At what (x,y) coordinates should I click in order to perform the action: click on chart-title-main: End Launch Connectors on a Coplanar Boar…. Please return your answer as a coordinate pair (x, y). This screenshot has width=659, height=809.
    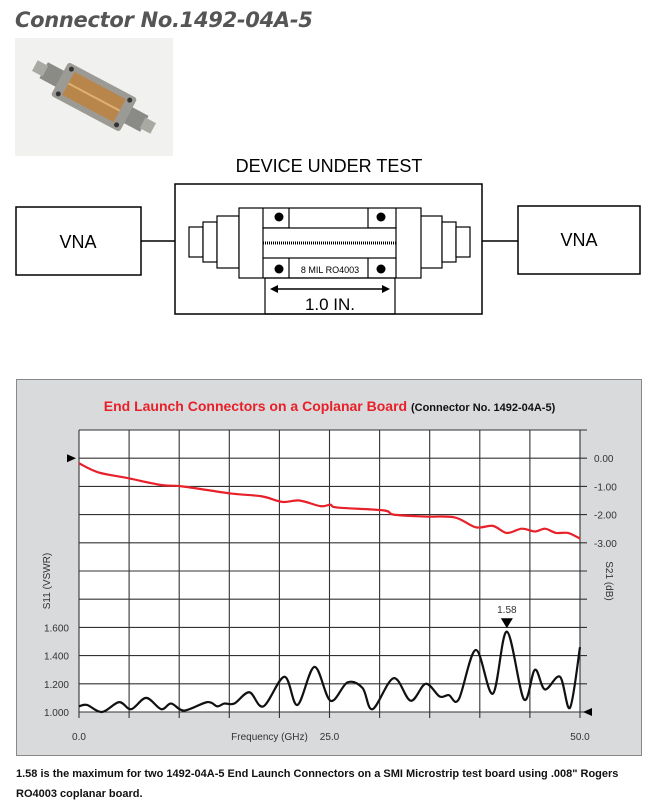
    Looking at the image, I should click on (255, 406).